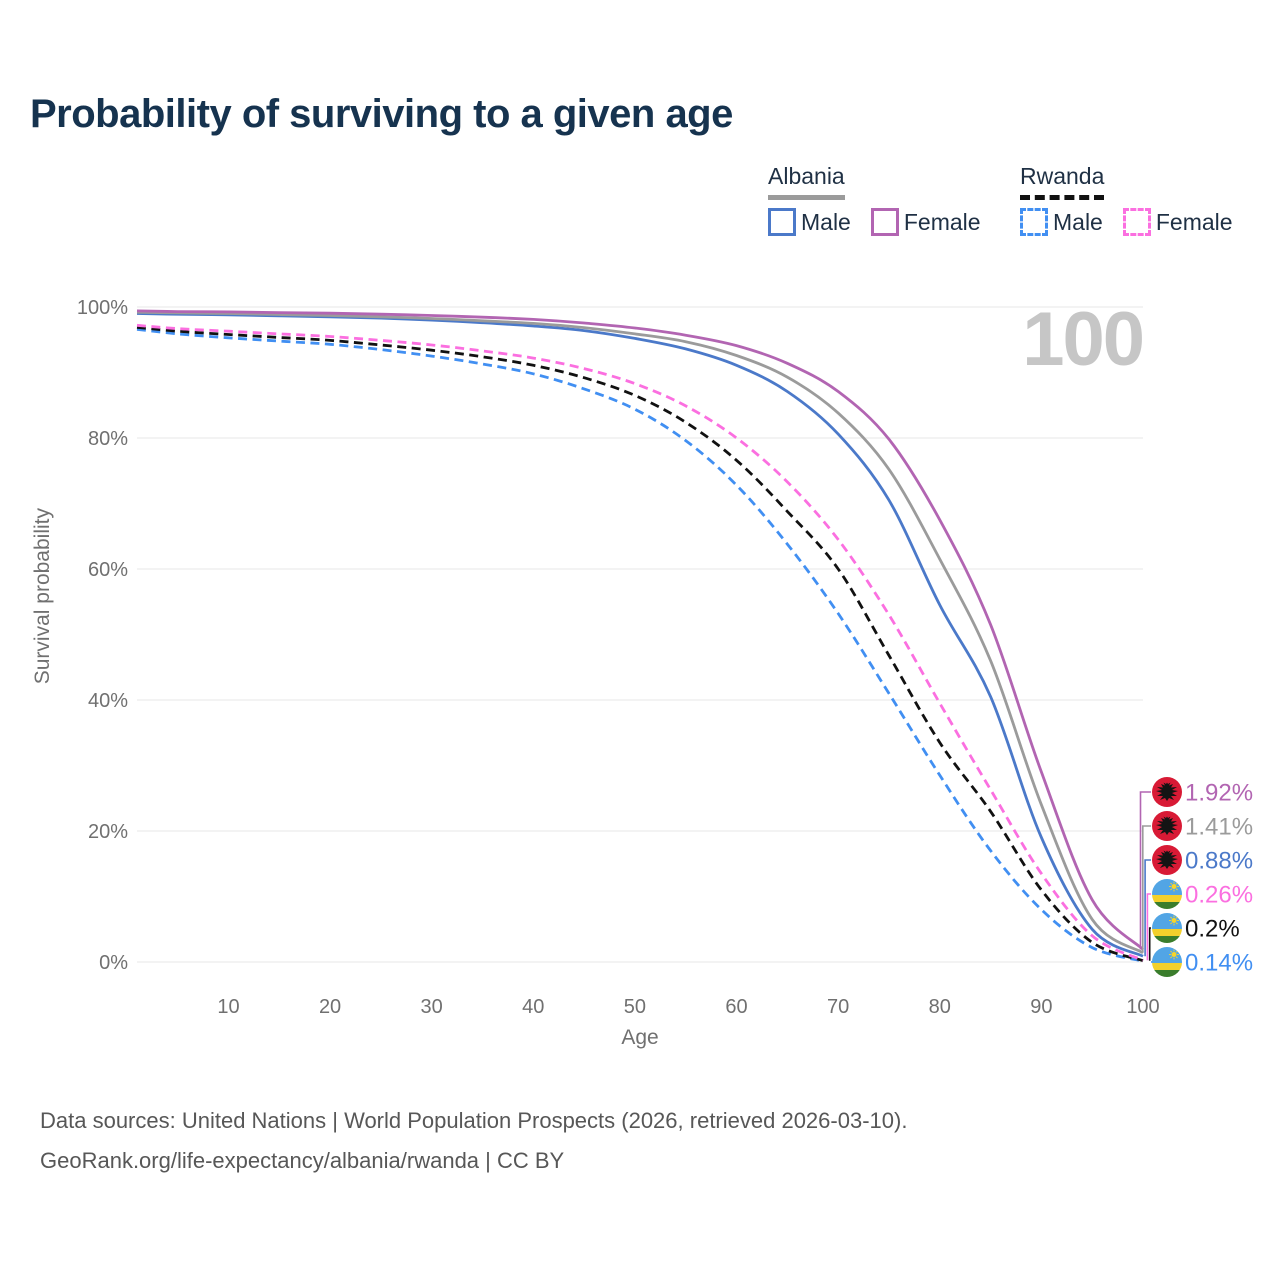 This screenshot has width=1280, height=1280. I want to click on x-tick-100: 100, so click(1142, 1007).